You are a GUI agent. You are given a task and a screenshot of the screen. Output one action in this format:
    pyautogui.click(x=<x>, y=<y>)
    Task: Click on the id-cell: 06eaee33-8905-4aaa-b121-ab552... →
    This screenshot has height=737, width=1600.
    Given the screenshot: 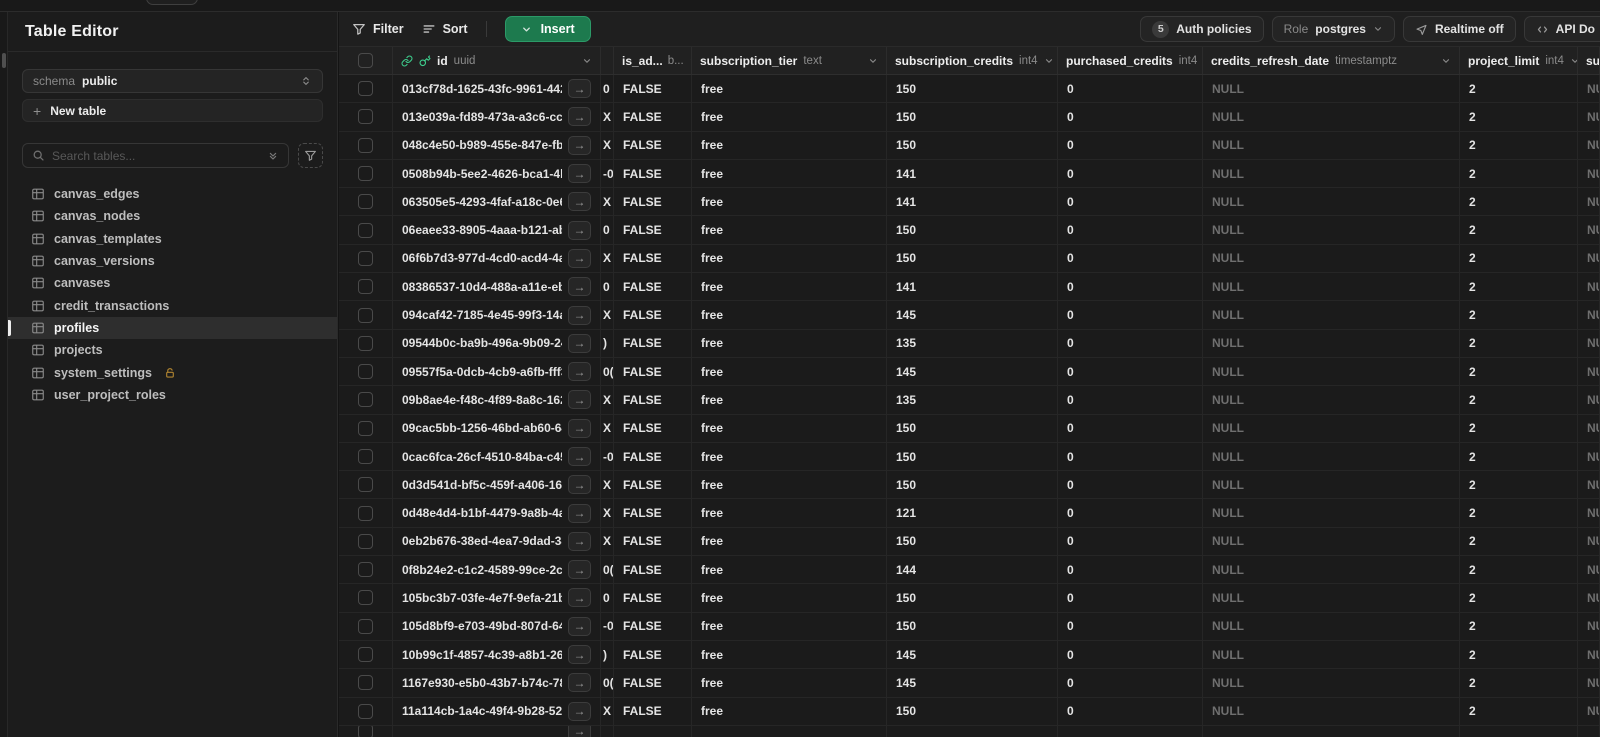 What is the action you would take?
    pyautogui.click(x=497, y=230)
    